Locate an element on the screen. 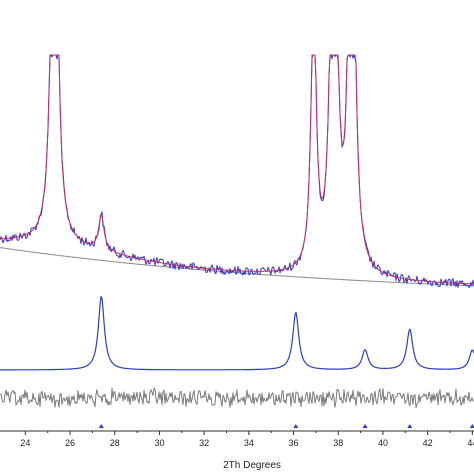 This screenshot has width=474, height=474. x-tick-label: 40 is located at coordinates (383, 443).